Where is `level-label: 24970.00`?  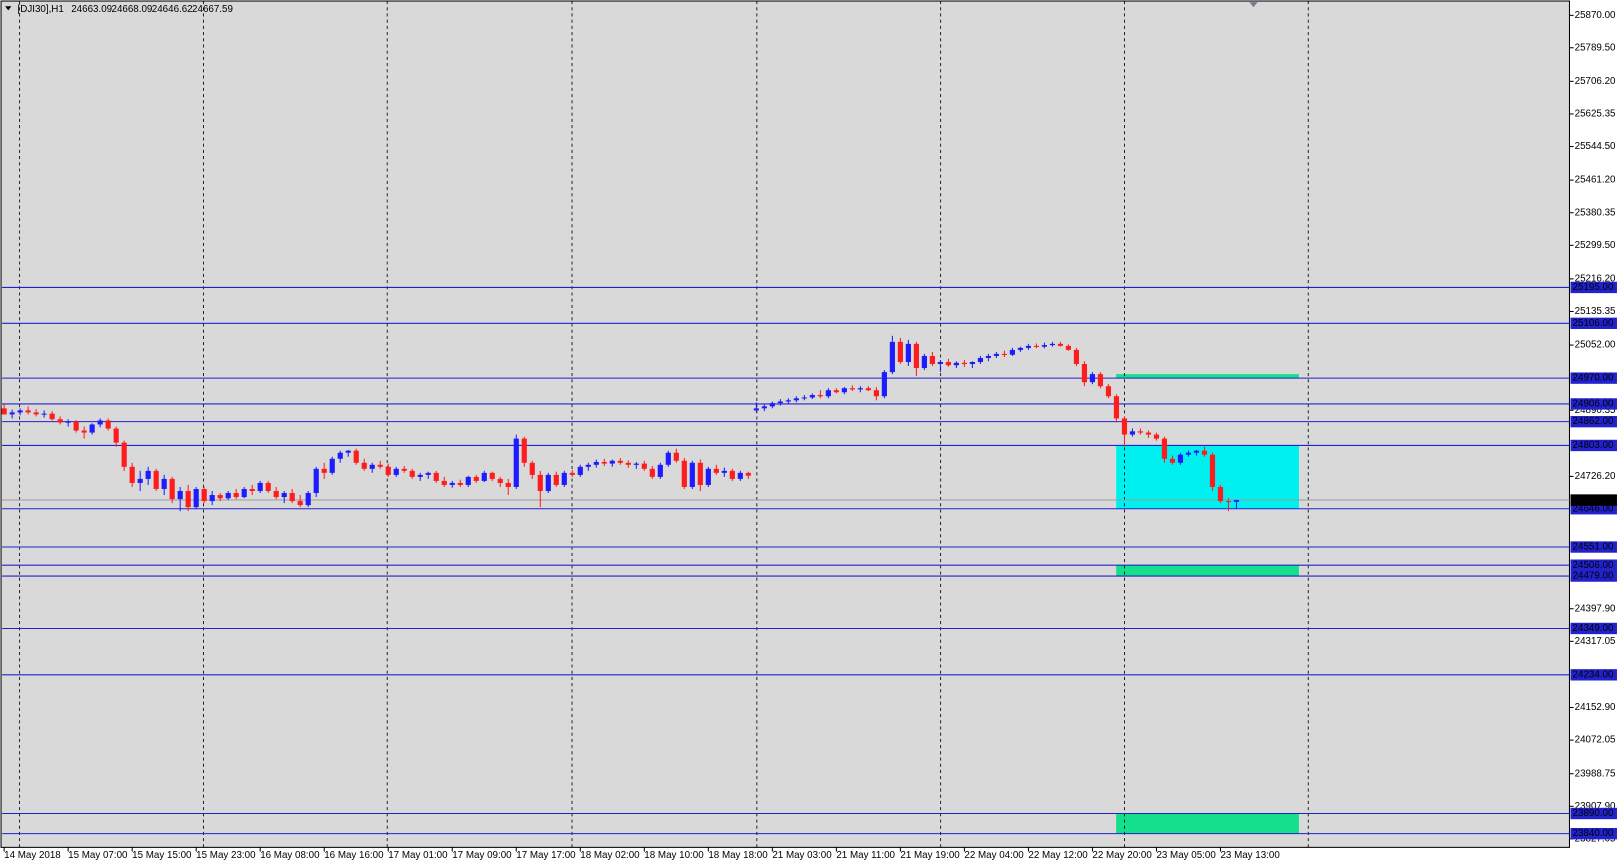
level-label: 24970.00 is located at coordinates (1593, 378).